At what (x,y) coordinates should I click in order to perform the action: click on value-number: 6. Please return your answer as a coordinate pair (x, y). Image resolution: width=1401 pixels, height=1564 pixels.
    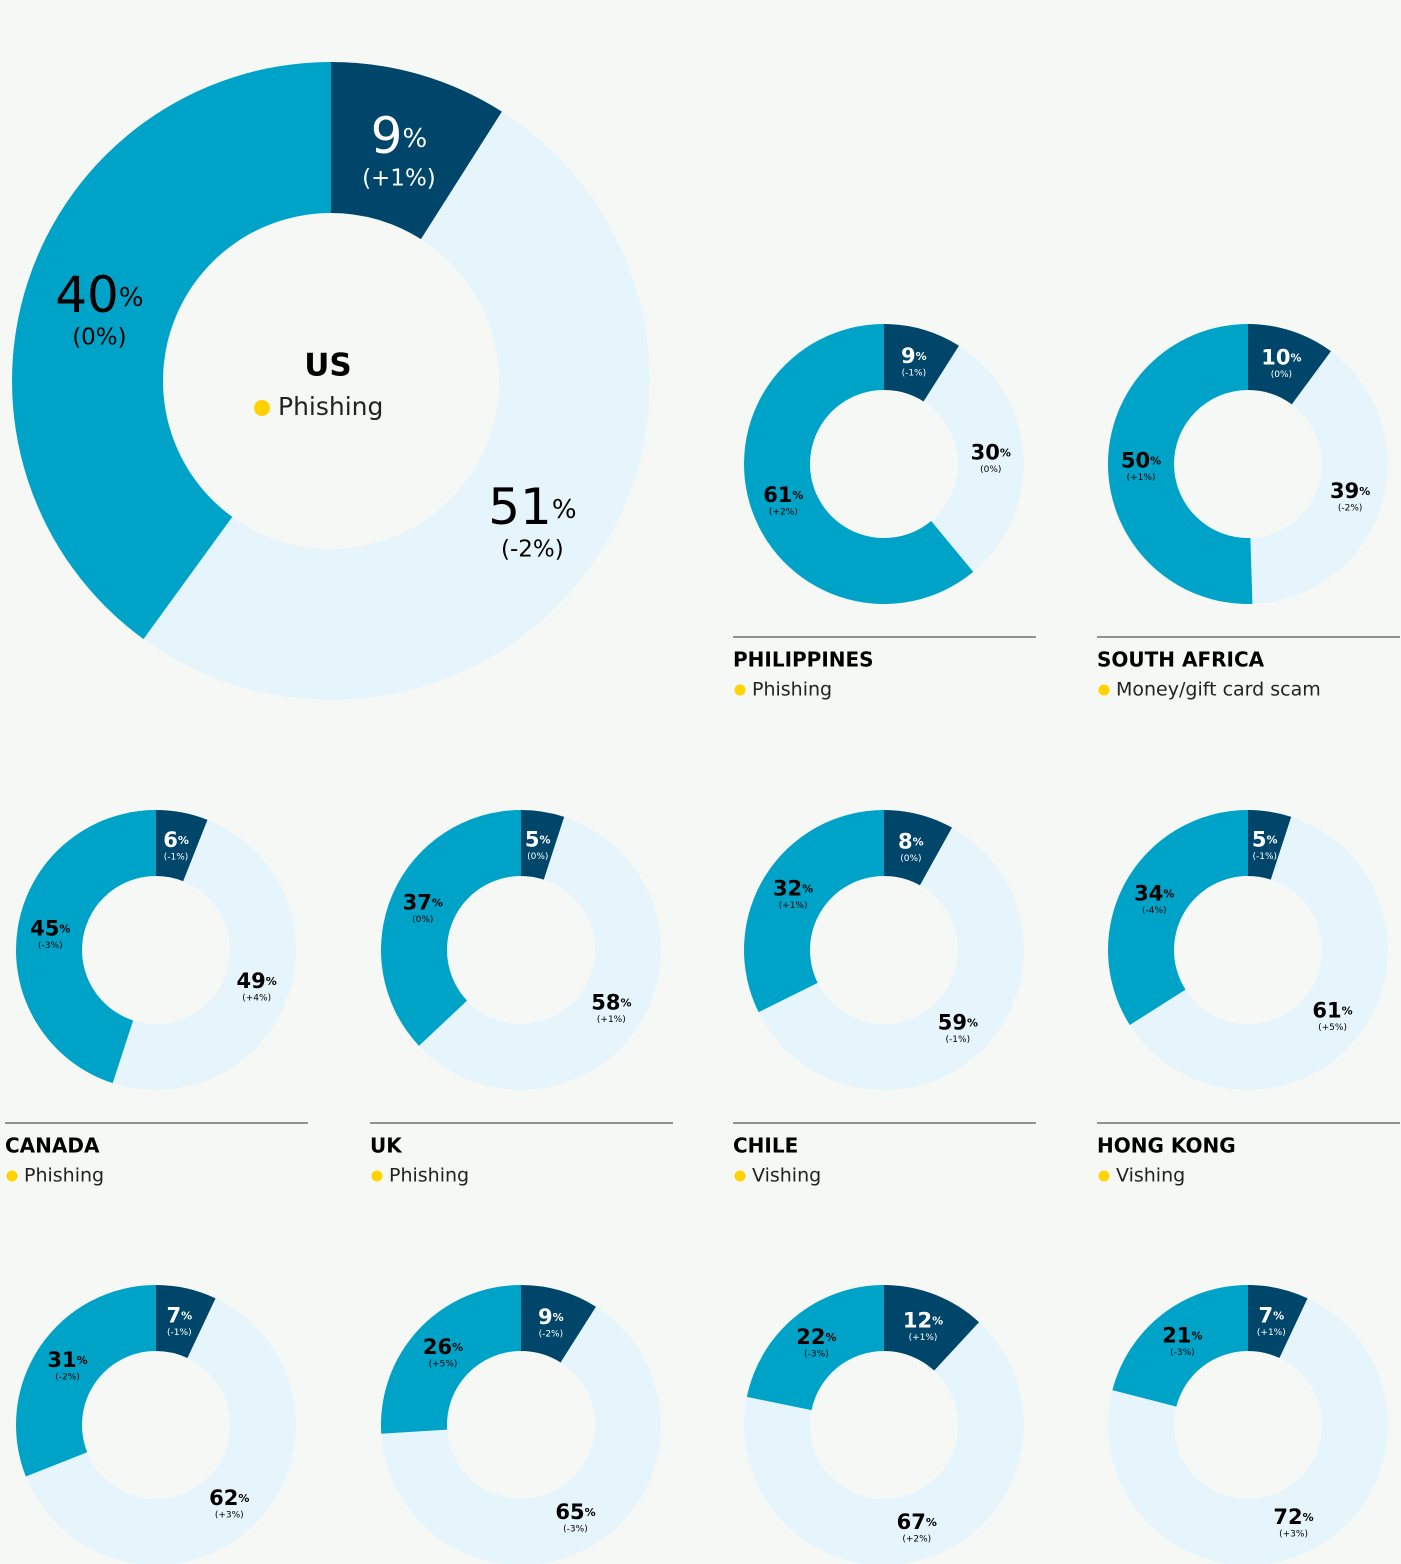
    Looking at the image, I should click on (170, 840).